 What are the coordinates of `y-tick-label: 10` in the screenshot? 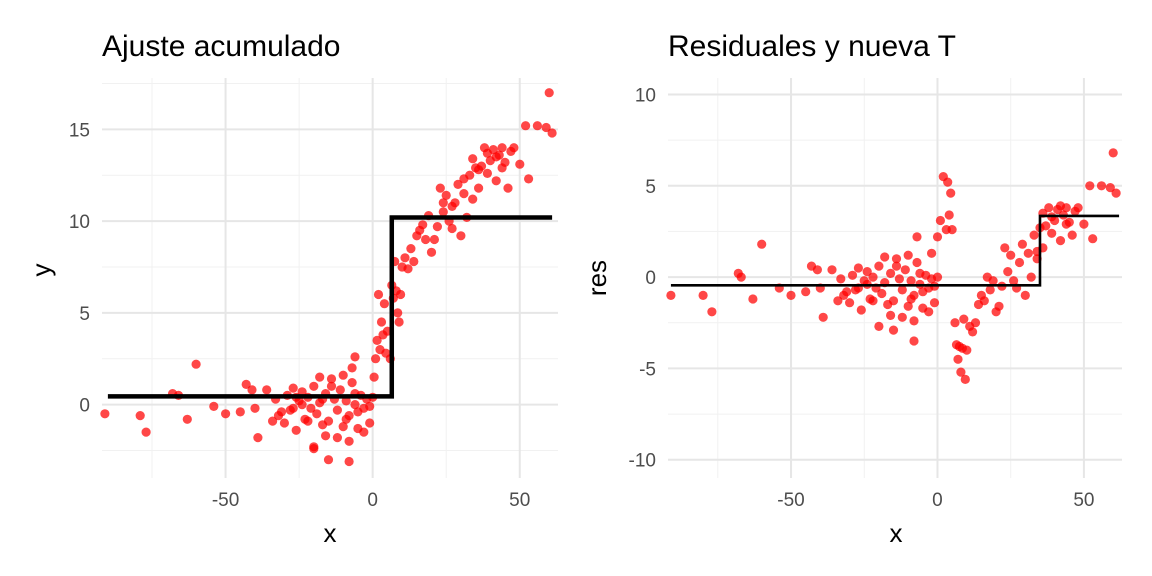 It's located at (79, 222).